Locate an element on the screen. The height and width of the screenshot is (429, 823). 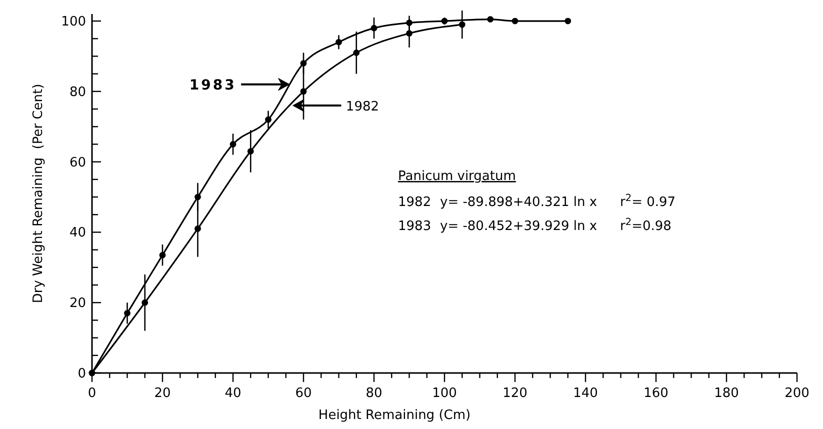
y-tick-label: 60 is located at coordinates (77, 162).